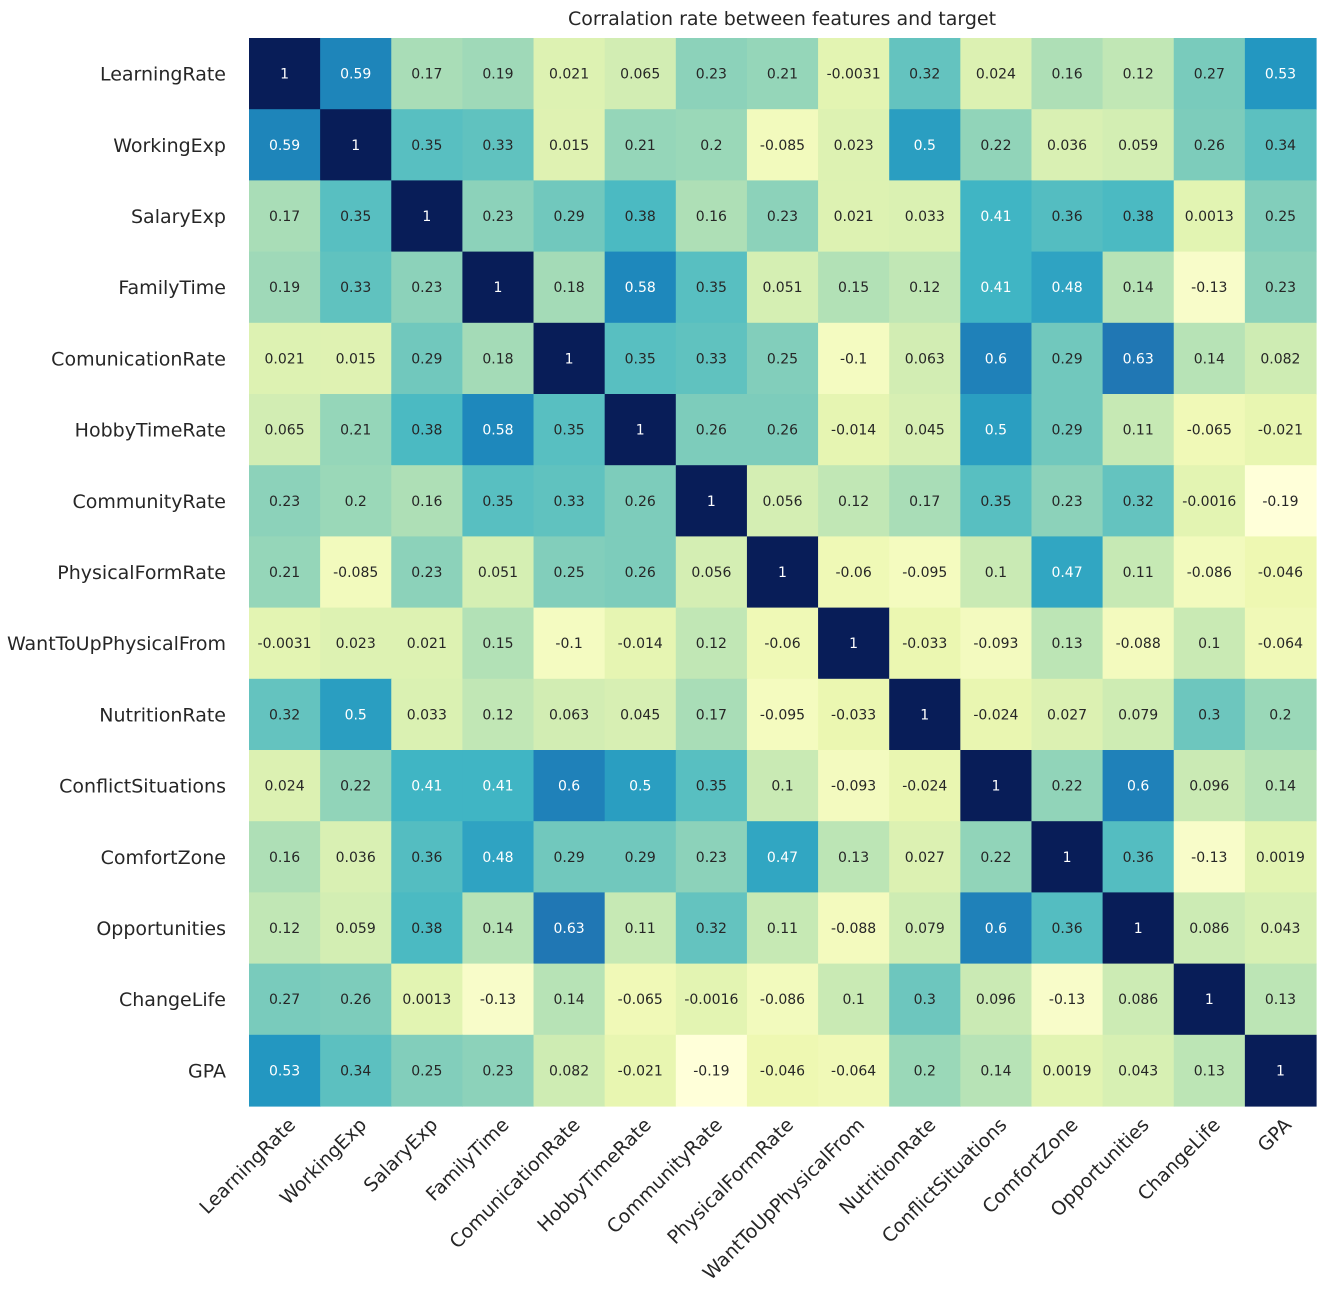 The image size is (1330, 1307). I want to click on cell-value-label: 0.086, so click(1209, 929).